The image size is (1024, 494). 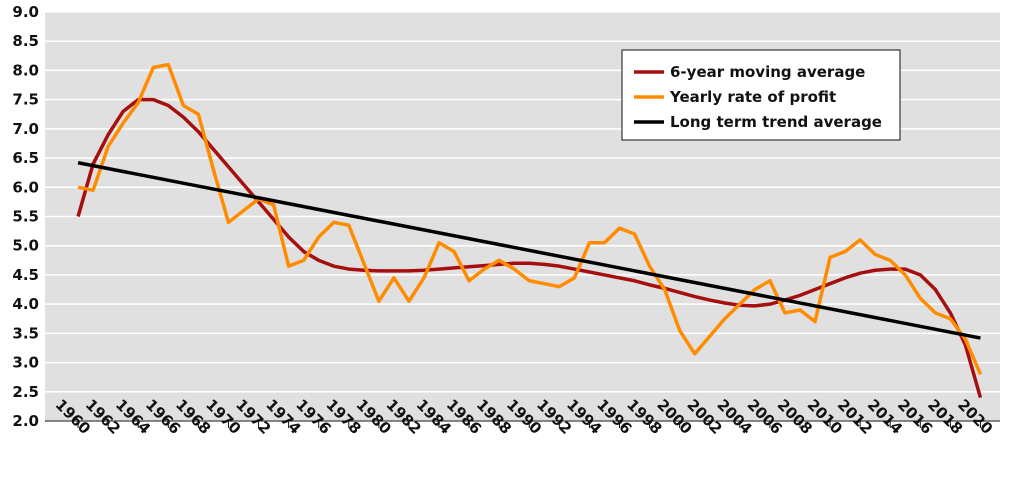 I want to click on y-tick-label: 5.0, so click(x=25, y=246).